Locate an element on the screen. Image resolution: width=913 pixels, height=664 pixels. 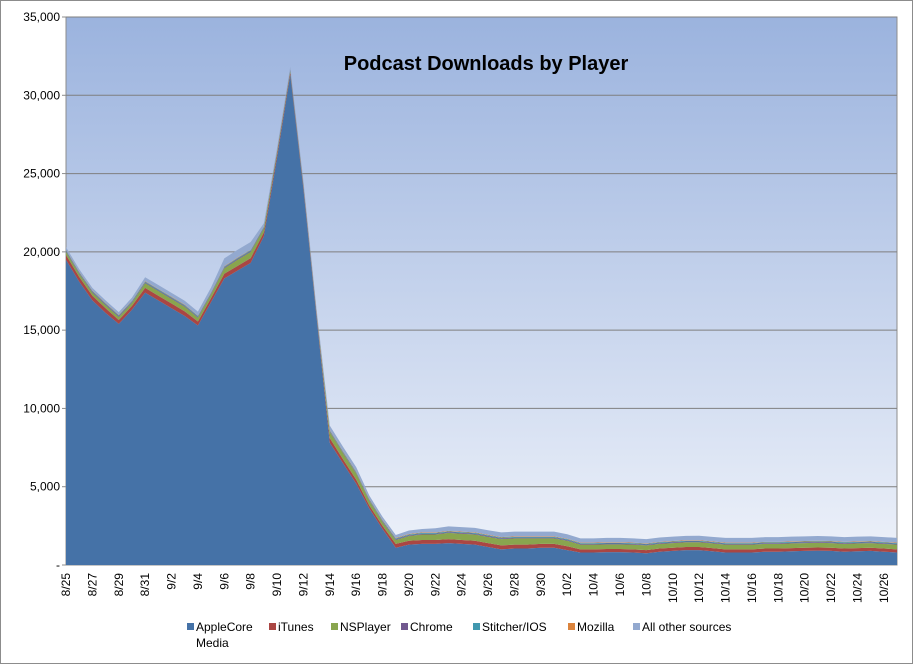
x-tick-label: 8/27 is located at coordinates (92, 585).